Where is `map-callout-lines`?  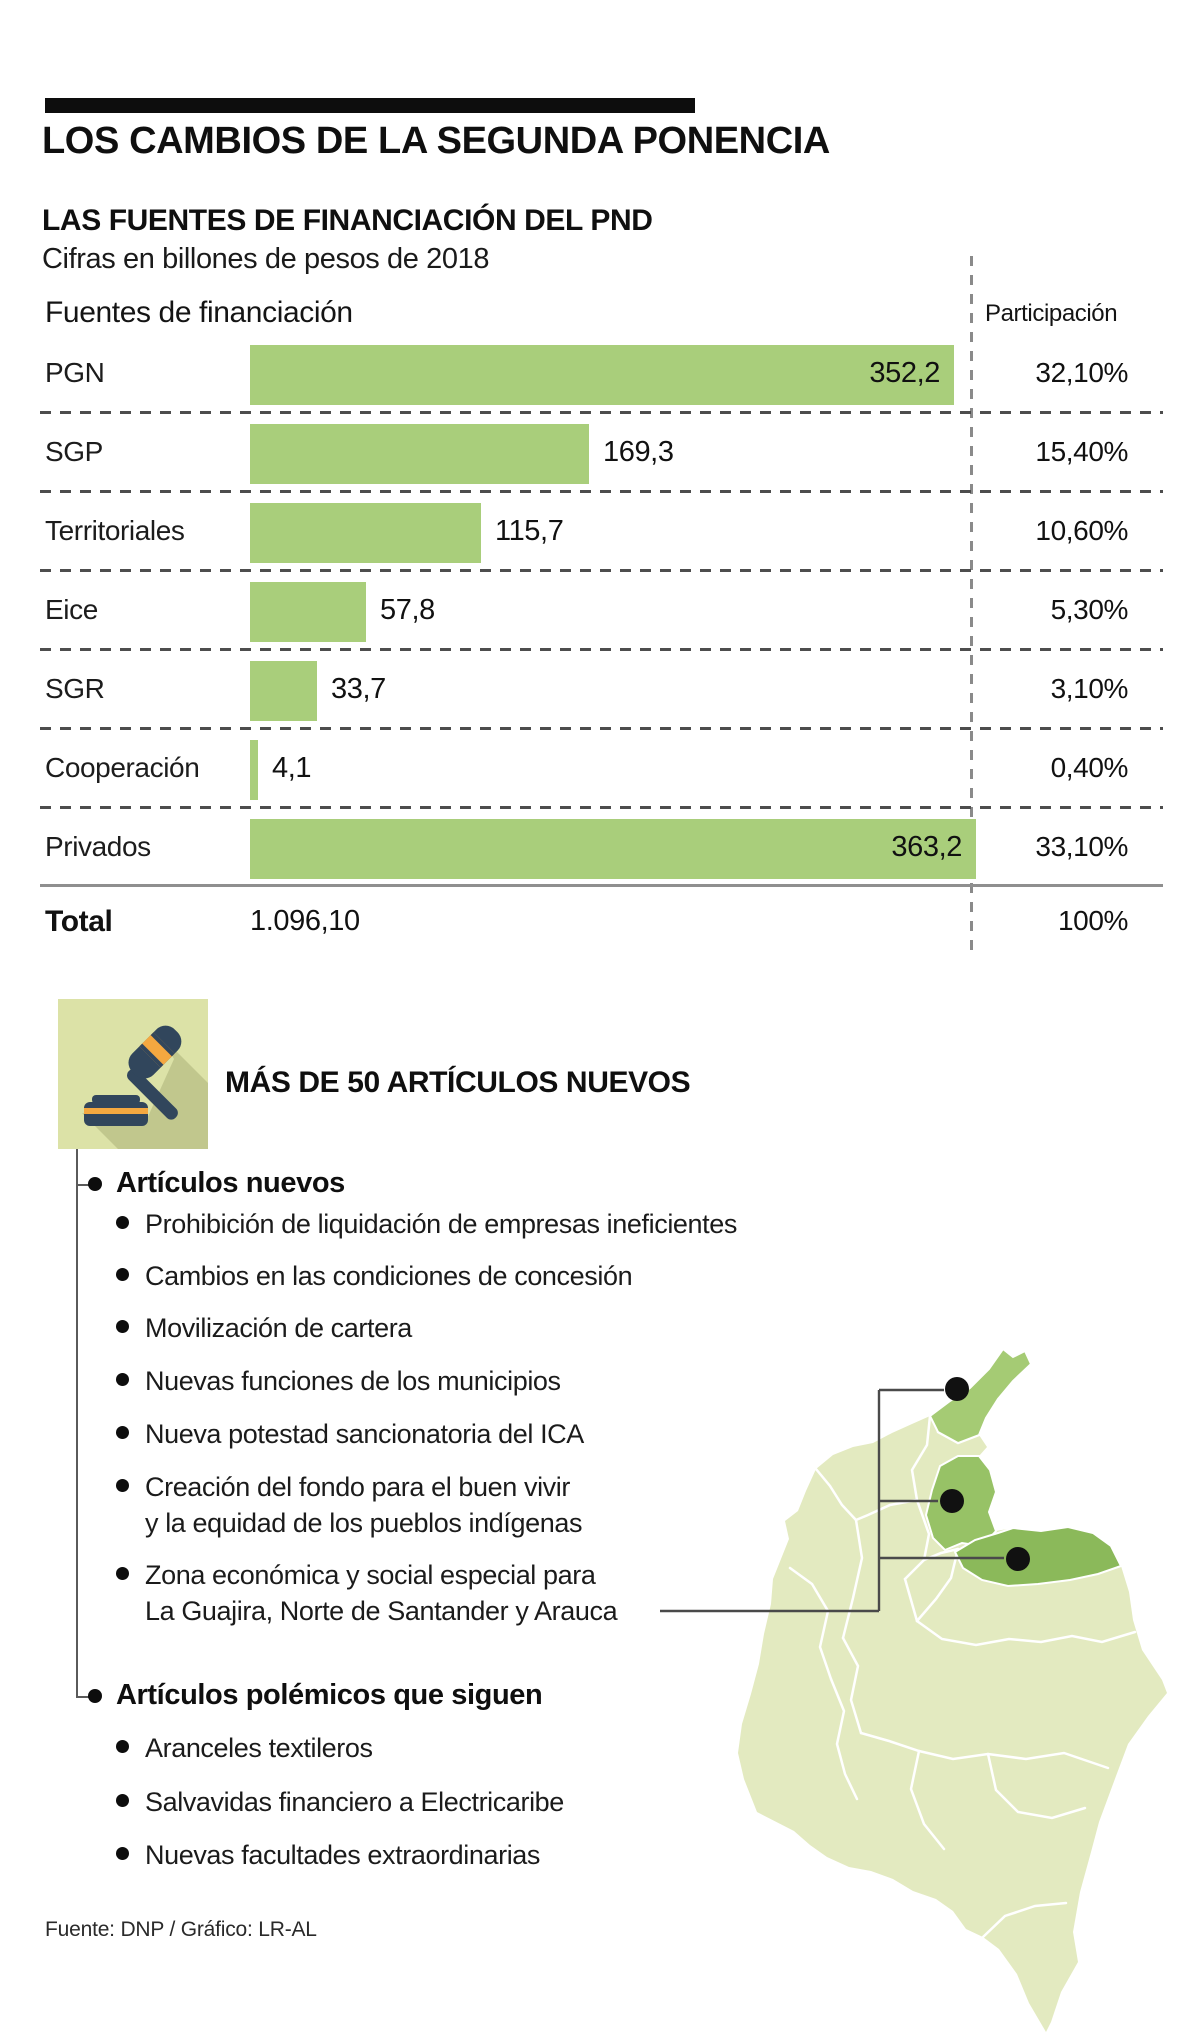
map-callout-lines is located at coordinates (832, 1500).